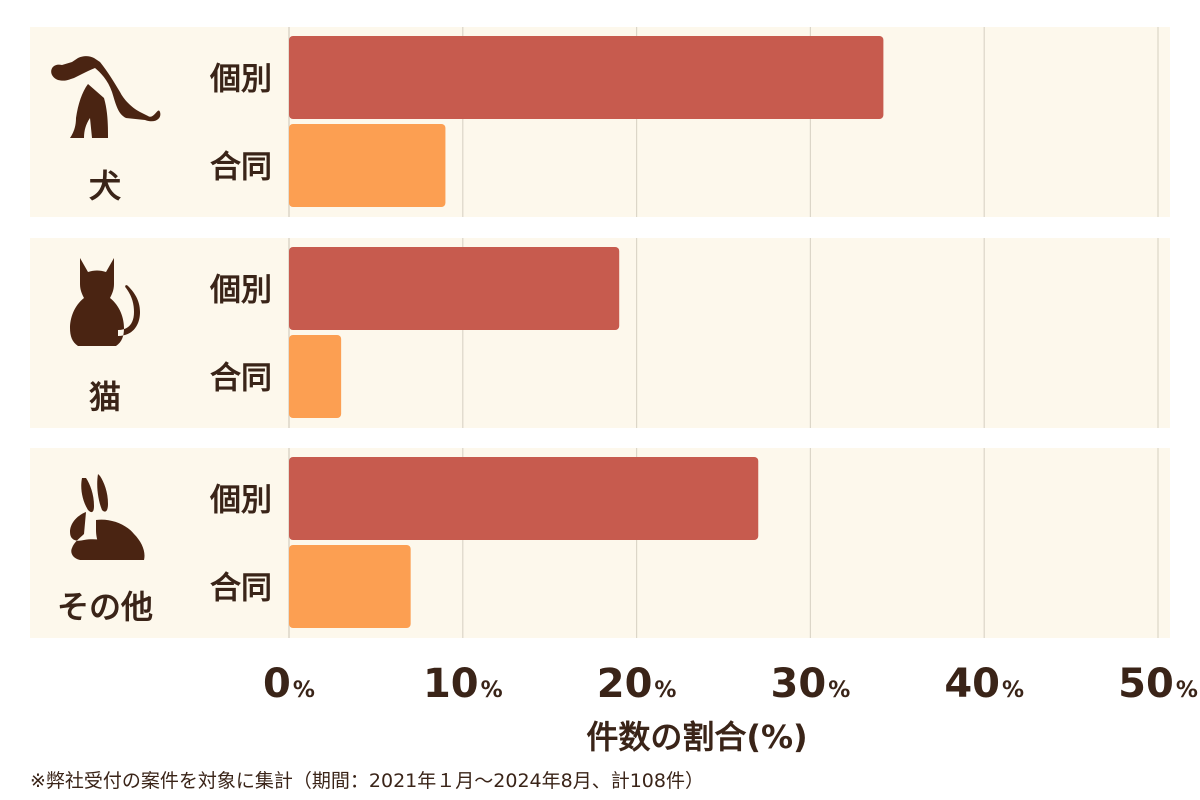  Describe the element at coordinates (105, 607) in the screenshot. I see `group-label: その他` at that location.